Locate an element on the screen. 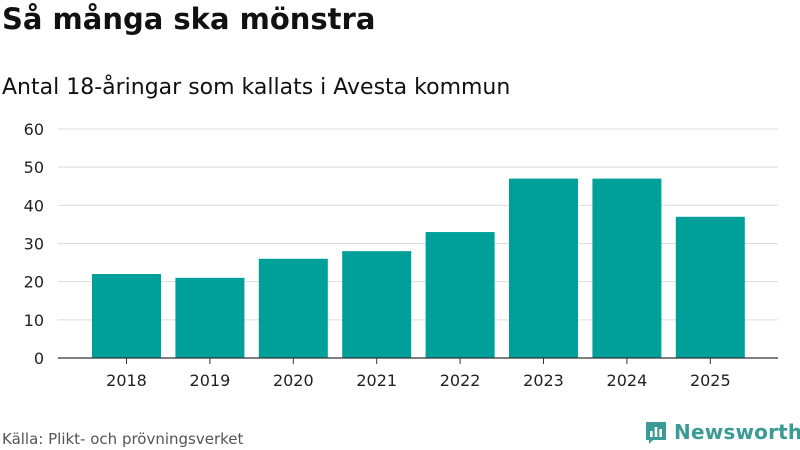 The width and height of the screenshot is (800, 450). newsworthy-logo: Newsworthy is located at coordinates (722, 432).